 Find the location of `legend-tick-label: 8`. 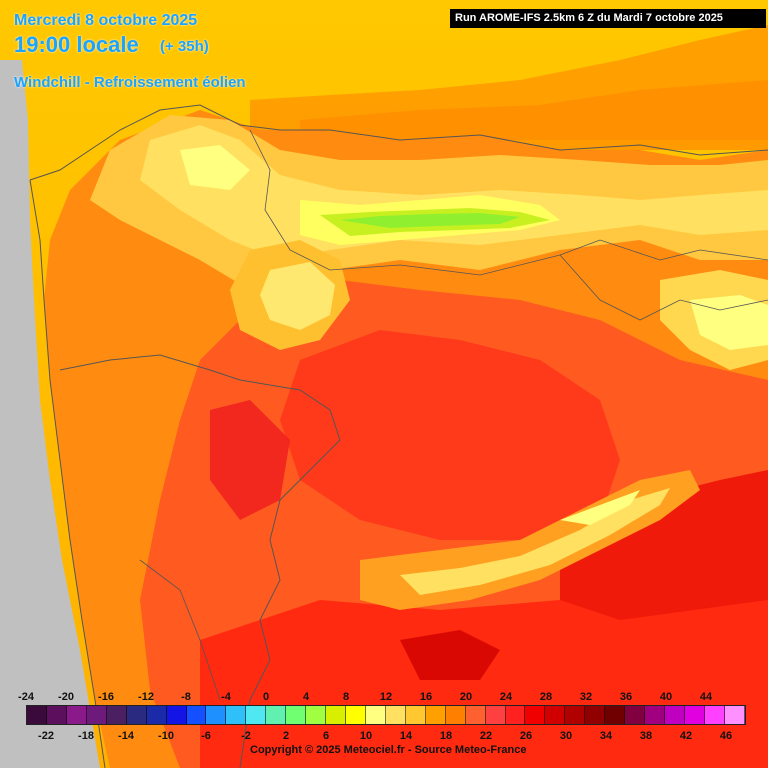

legend-tick-label: 8 is located at coordinates (346, 697).